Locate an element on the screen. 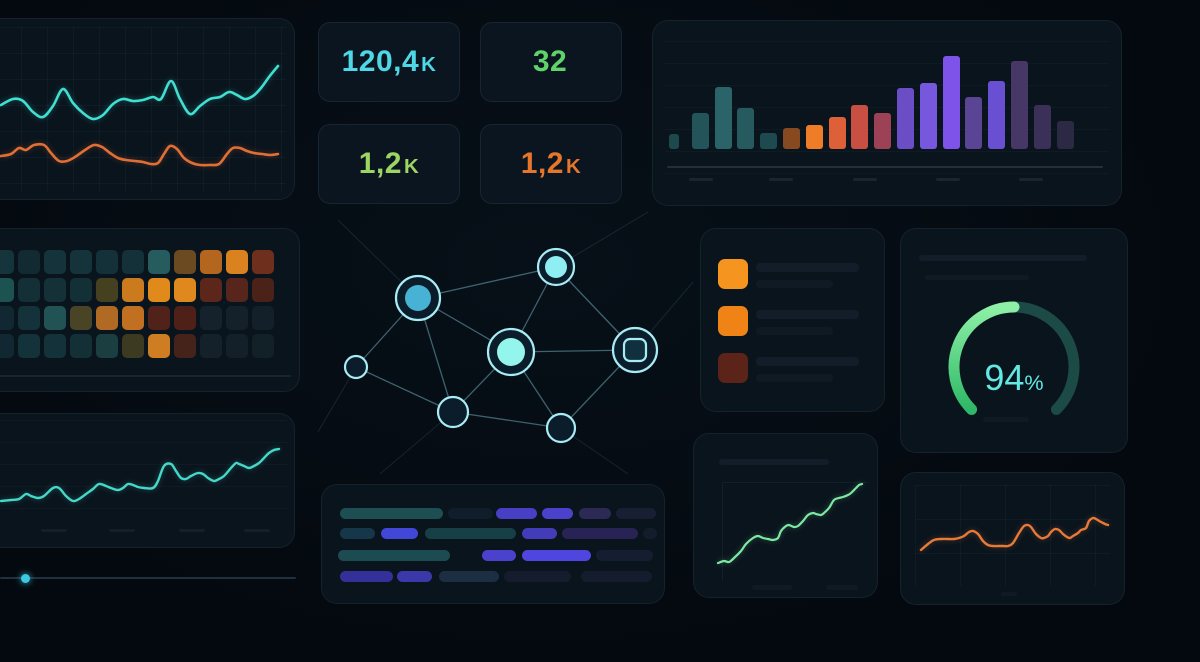 The width and height of the screenshot is (1200, 662). list-item-line-primary is located at coordinates (807, 314).